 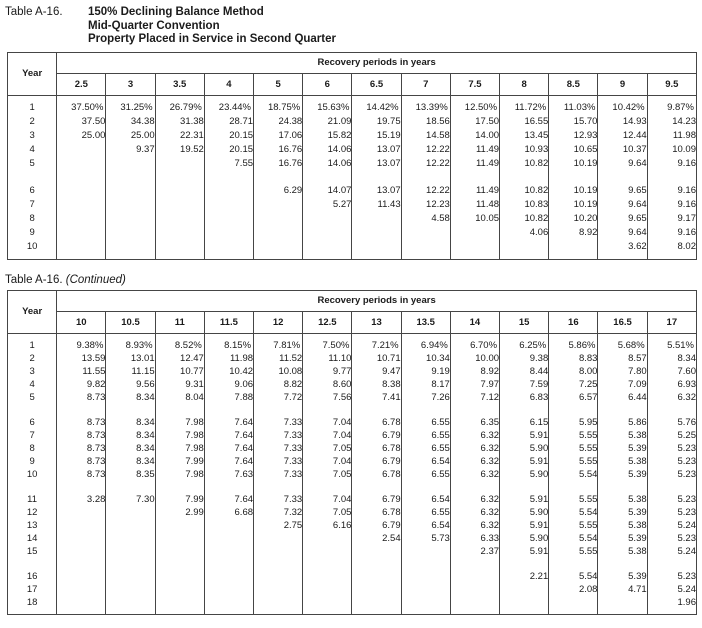 I want to click on rate-cell: 23.44%, so click(x=228, y=107).